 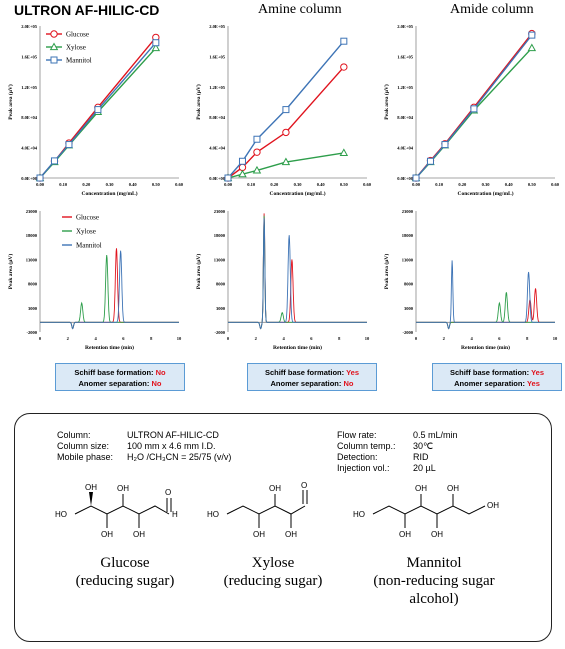 What do you see at coordinates (160, 372) in the screenshot?
I see `schiff-value: No` at bounding box center [160, 372].